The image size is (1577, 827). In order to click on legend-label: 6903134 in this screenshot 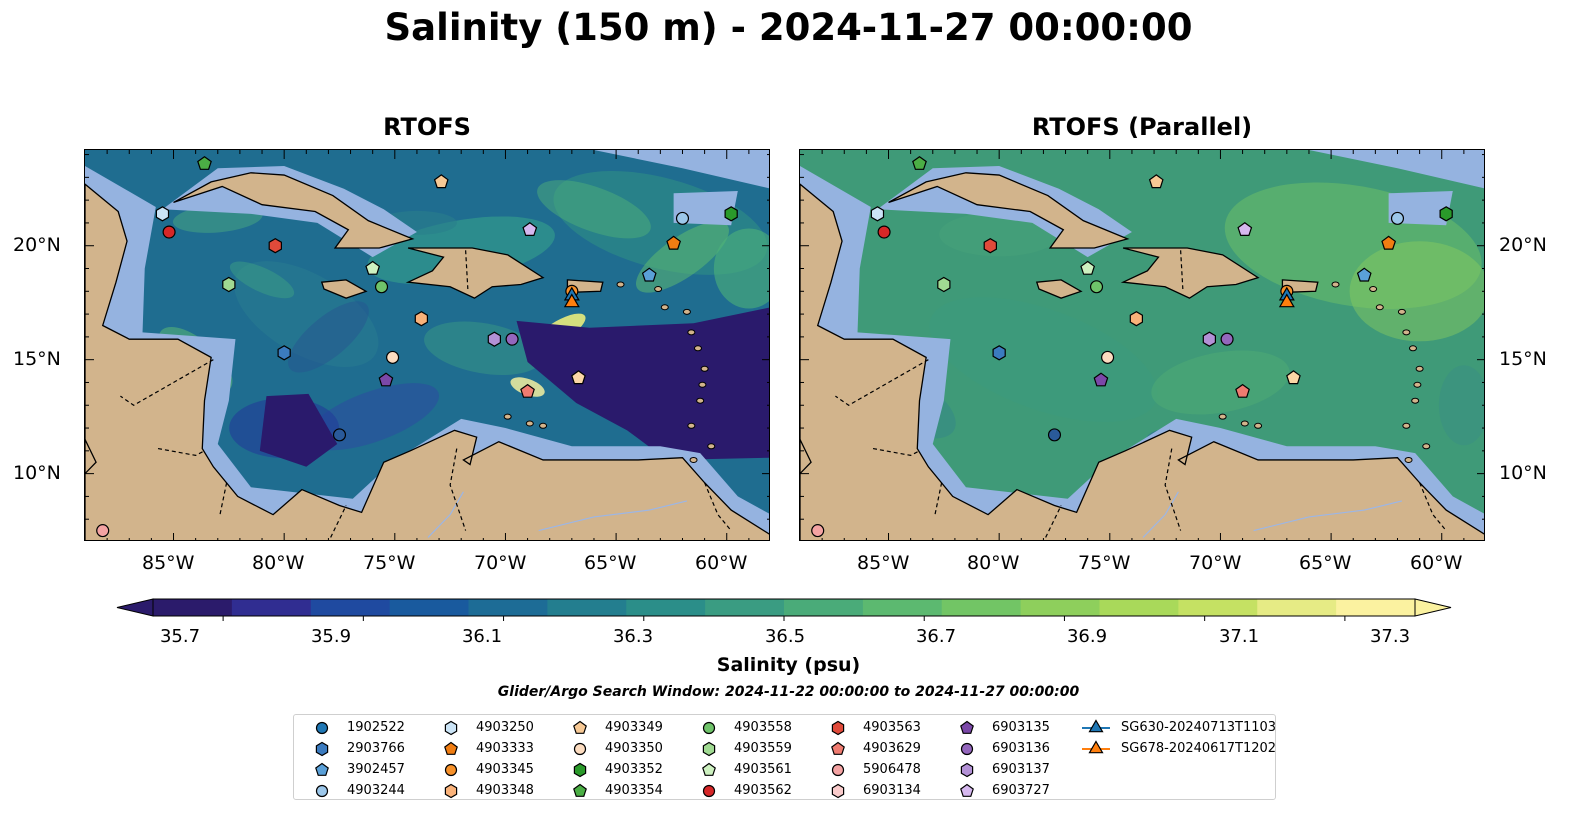, I will do `click(892, 790)`.